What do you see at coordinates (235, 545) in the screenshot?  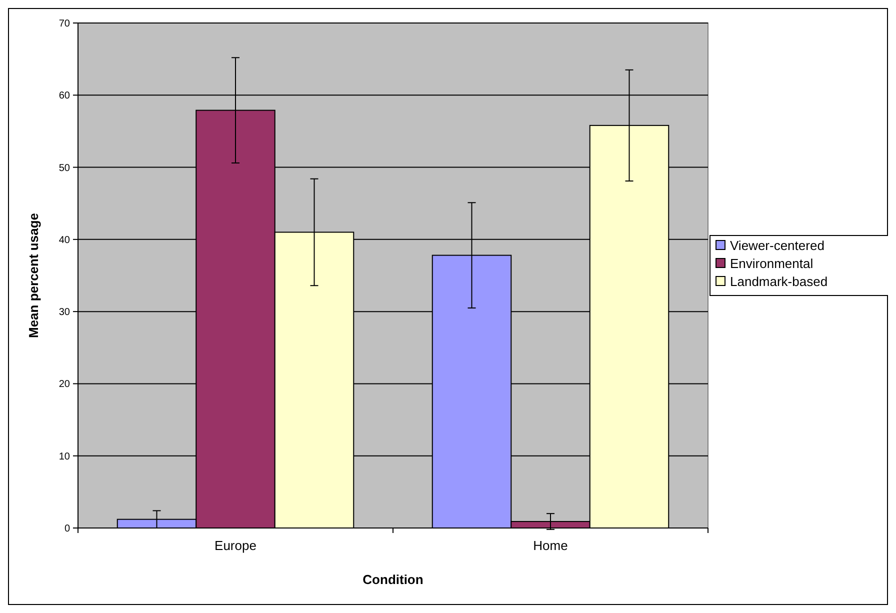 I see `x-tick-label: Europe` at bounding box center [235, 545].